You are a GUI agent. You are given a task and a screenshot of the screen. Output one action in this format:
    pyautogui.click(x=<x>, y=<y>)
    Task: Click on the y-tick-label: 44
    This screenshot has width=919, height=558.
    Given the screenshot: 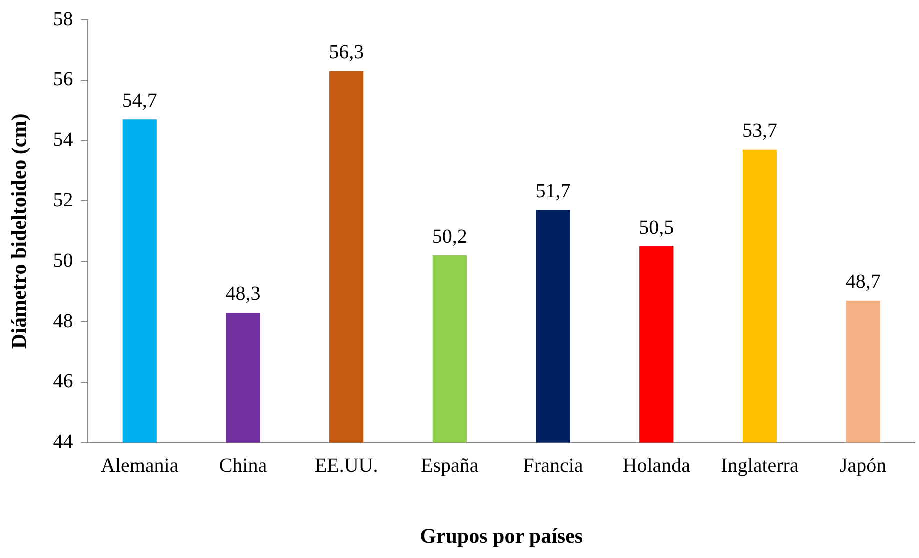 What is the action you would take?
    pyautogui.click(x=63, y=442)
    